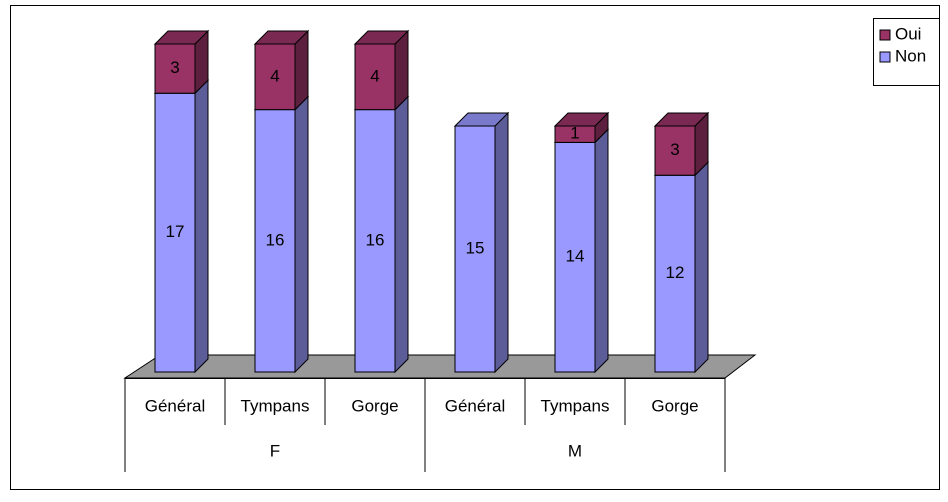 This screenshot has height=502, width=948. I want to click on data-label: 15, so click(475, 247).